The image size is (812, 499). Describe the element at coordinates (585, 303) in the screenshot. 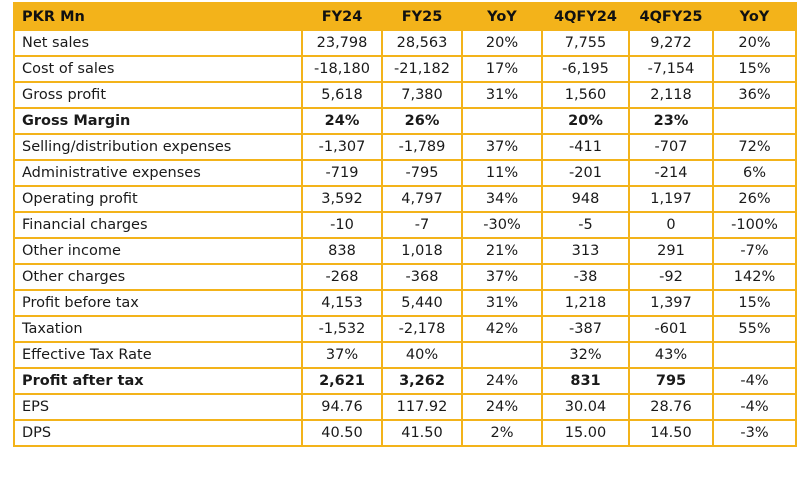

I see `cell-4qfy24: 1,218` at that location.